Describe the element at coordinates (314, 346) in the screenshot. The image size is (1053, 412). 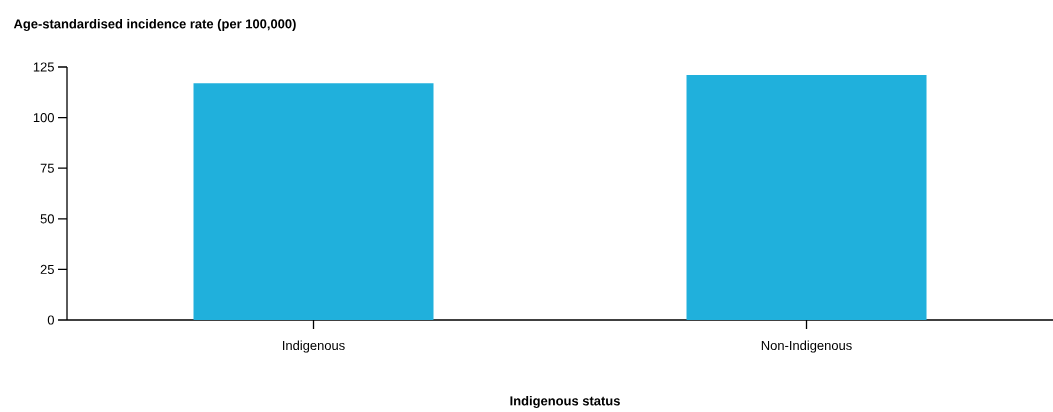
I see `x-tick-label: Indigenous` at that location.